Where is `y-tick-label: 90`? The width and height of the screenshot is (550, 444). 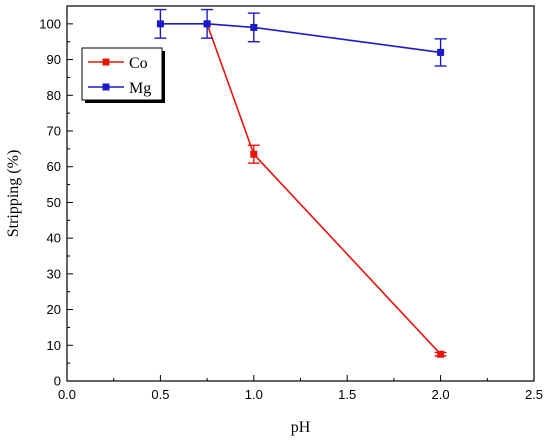
y-tick-label: 90 is located at coordinates (54, 59).